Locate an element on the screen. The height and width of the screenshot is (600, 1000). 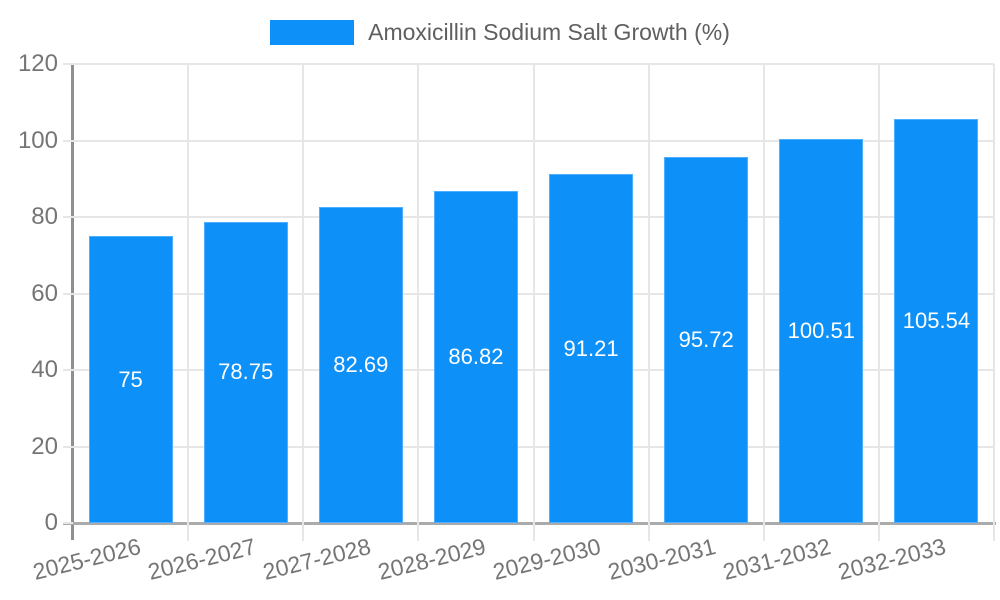
bar-2030-2031: 95.72 is located at coordinates (706, 339).